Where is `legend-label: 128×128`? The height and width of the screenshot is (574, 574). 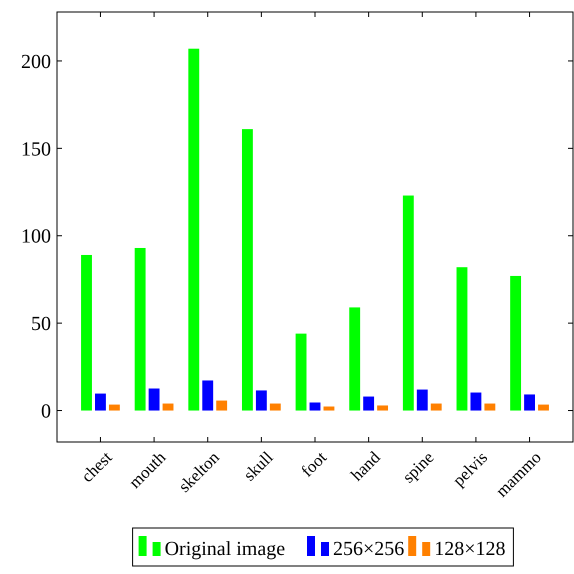 legend-label: 128×128 is located at coordinates (470, 549).